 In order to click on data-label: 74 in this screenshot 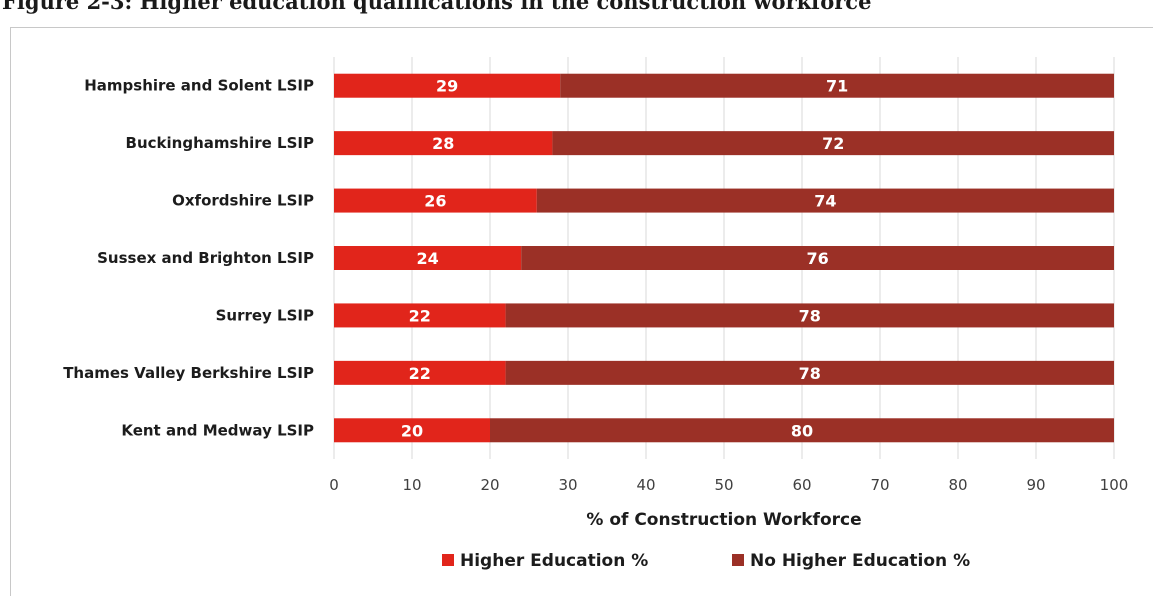, I will do `click(825, 201)`.